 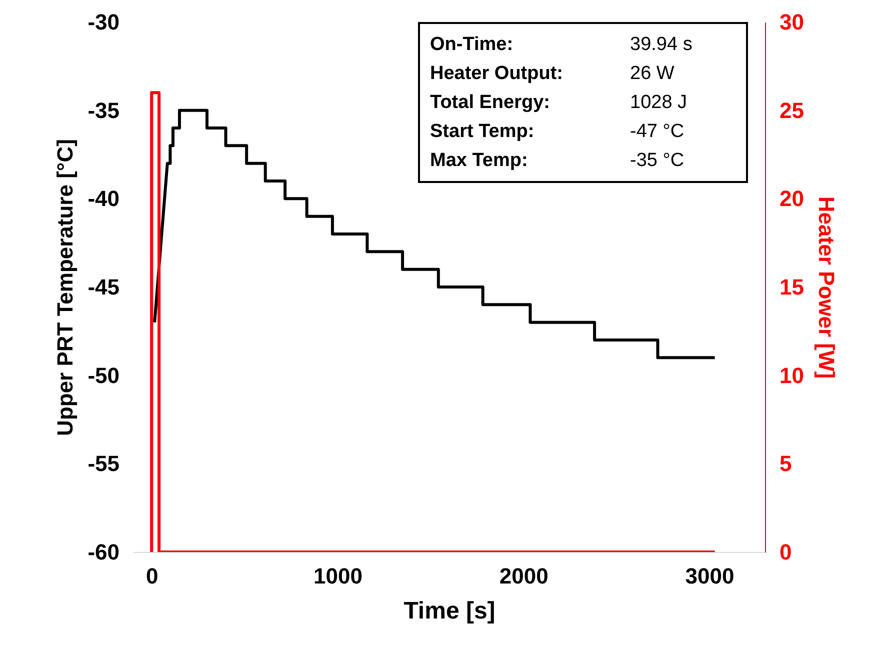 What do you see at coordinates (337, 576) in the screenshot?
I see `x-tick-label: 1000` at bounding box center [337, 576].